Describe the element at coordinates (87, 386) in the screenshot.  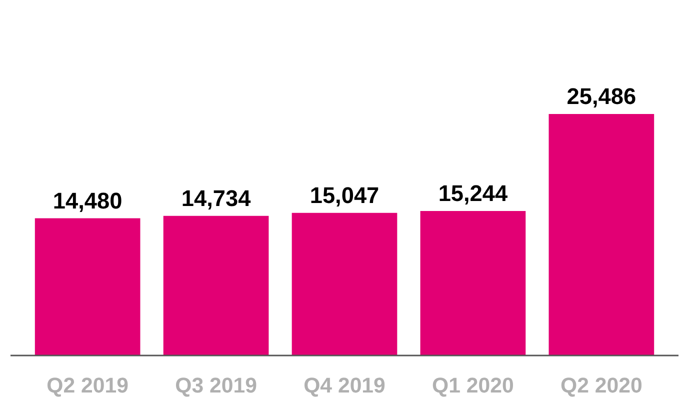
I see `x-tick-label: Q2 2019` at that location.